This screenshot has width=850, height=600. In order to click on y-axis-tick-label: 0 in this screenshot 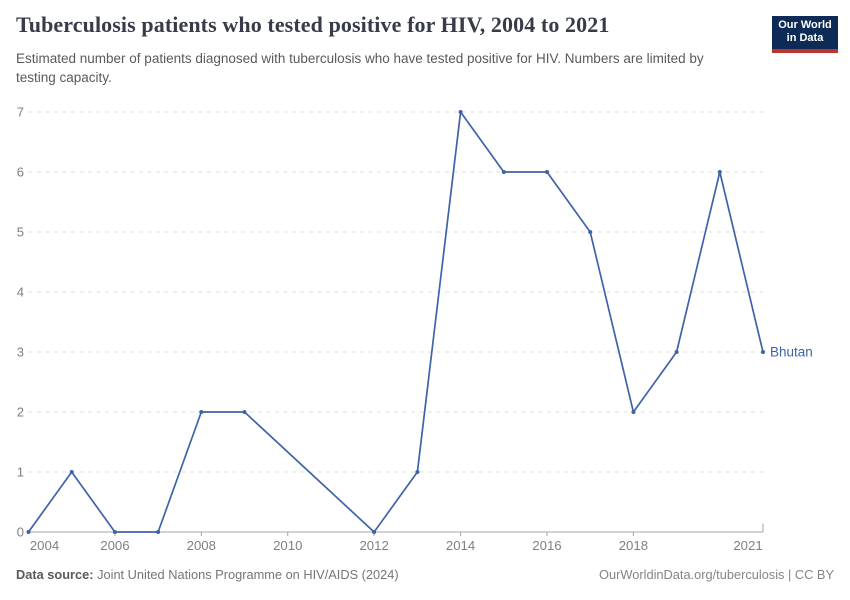, I will do `click(20, 532)`.